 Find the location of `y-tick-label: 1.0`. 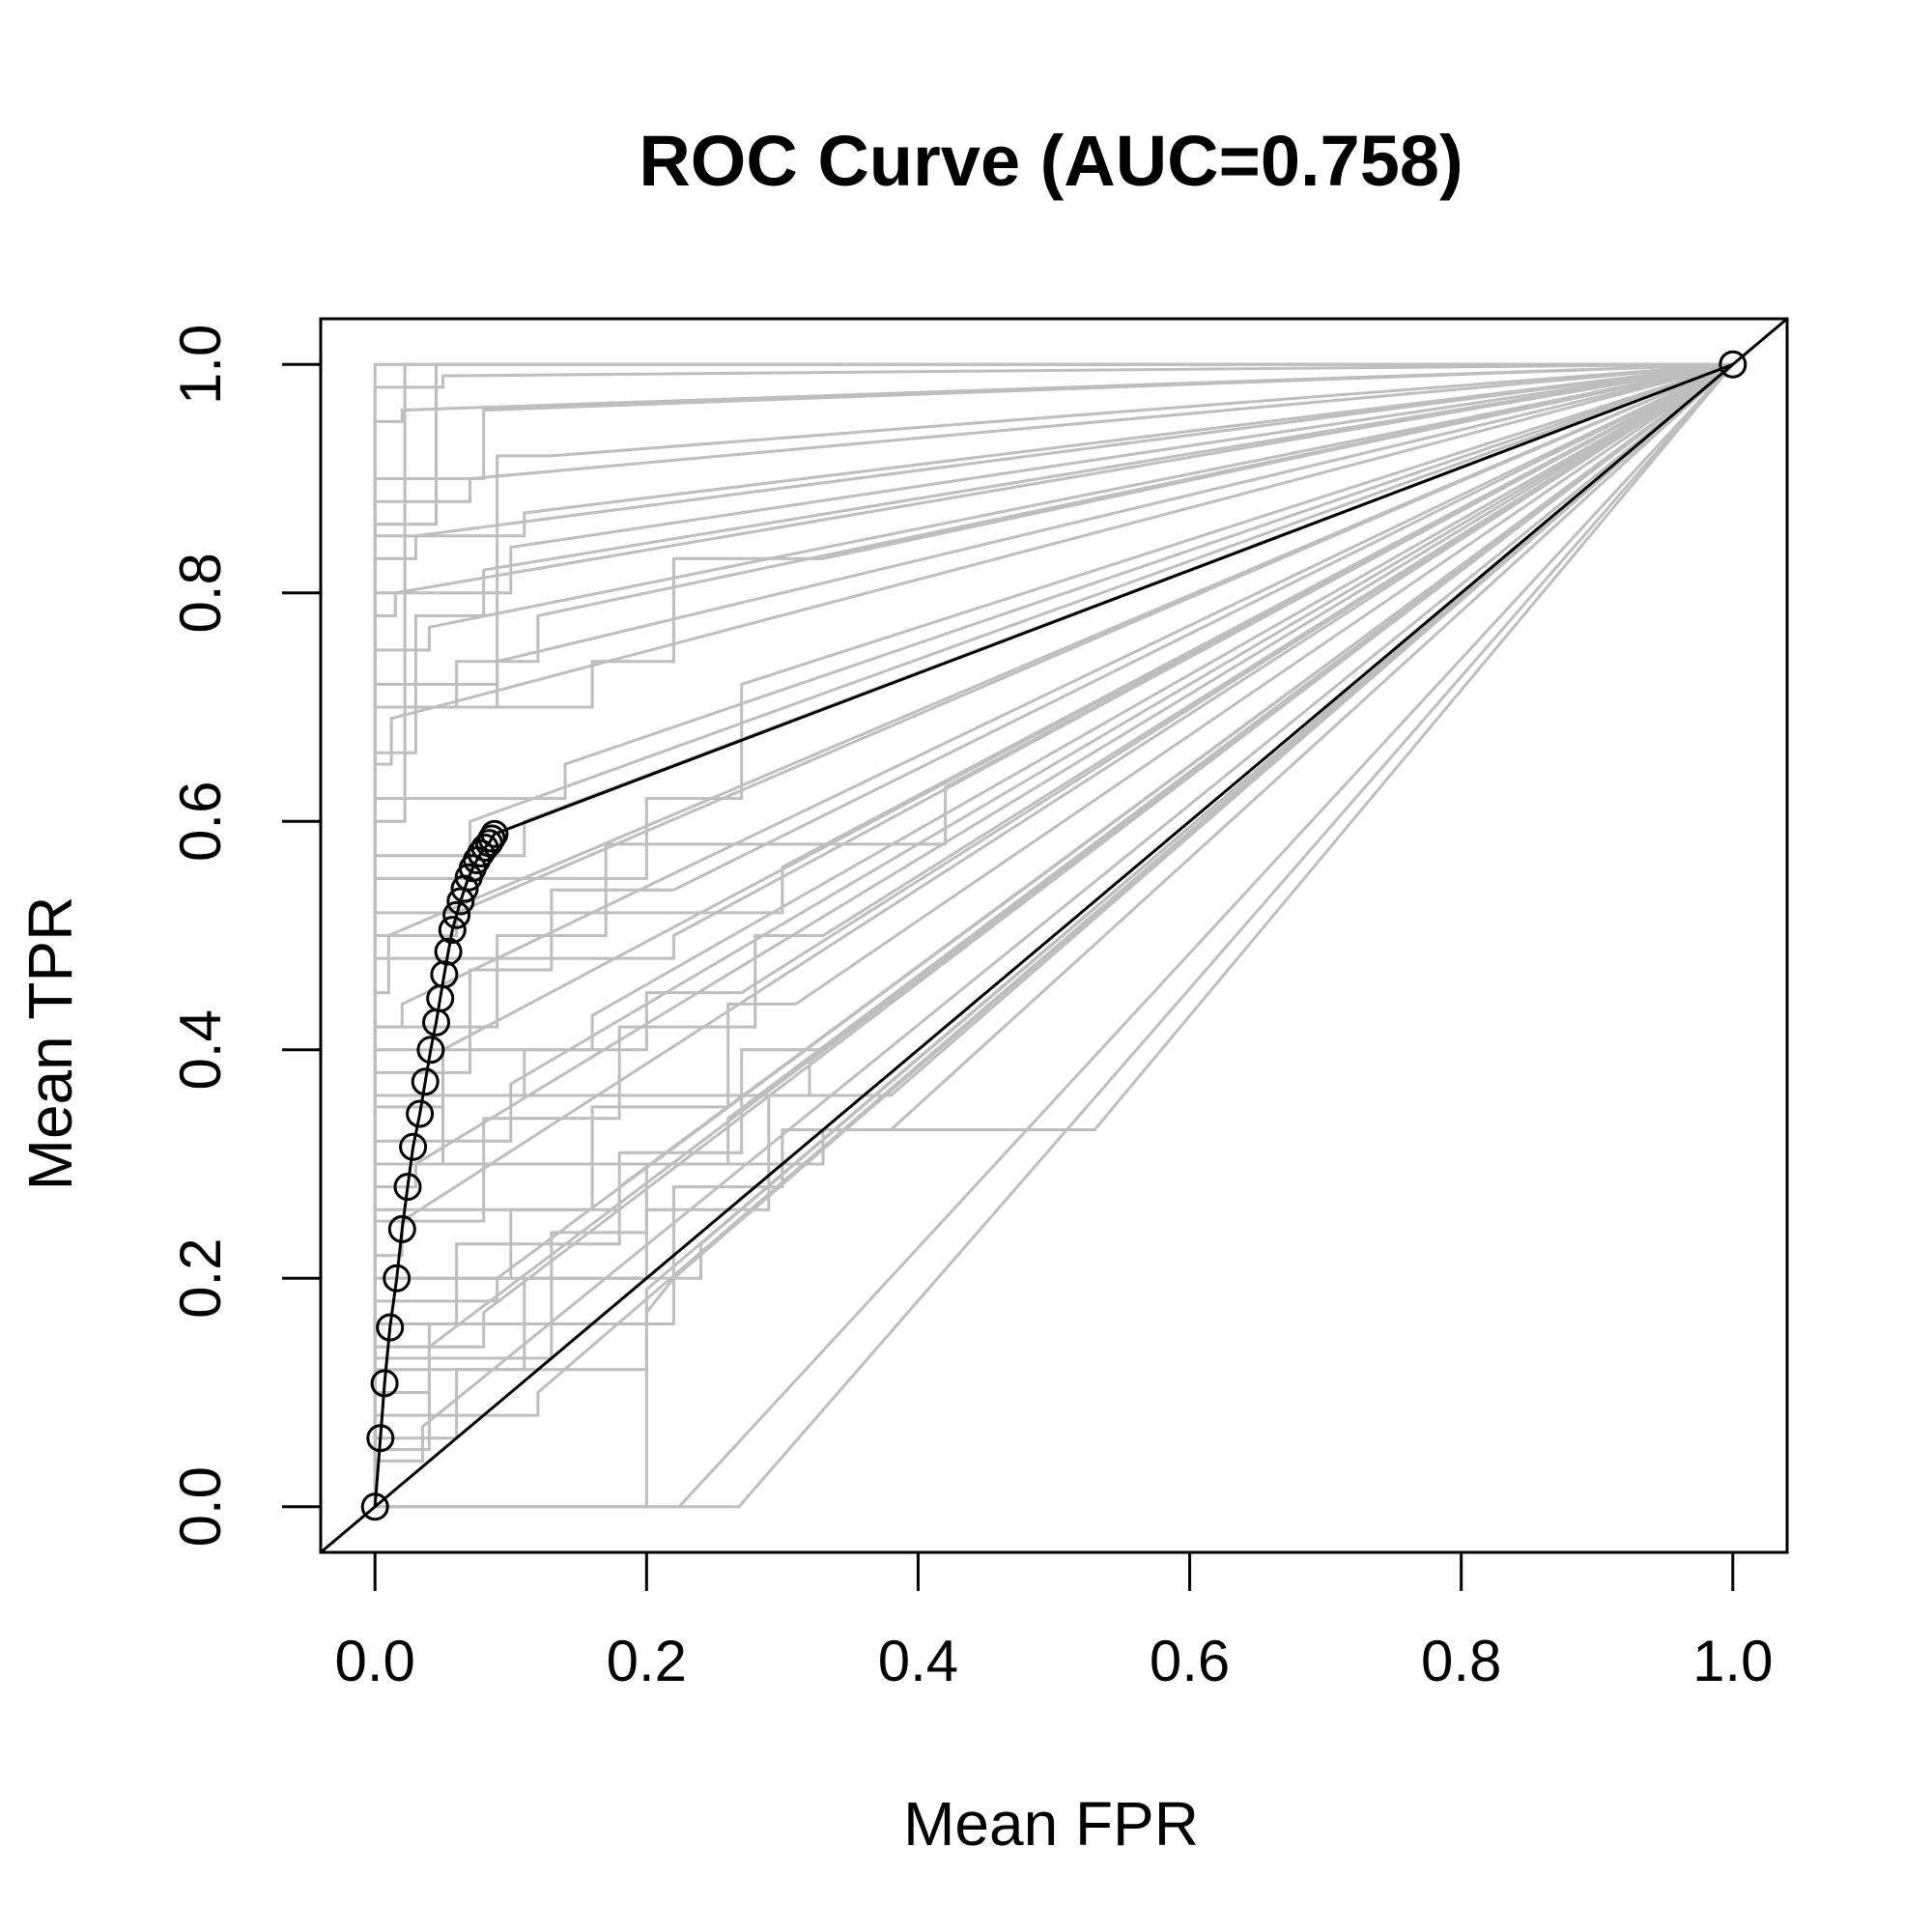

y-tick-label: 1.0 is located at coordinates (200, 365).